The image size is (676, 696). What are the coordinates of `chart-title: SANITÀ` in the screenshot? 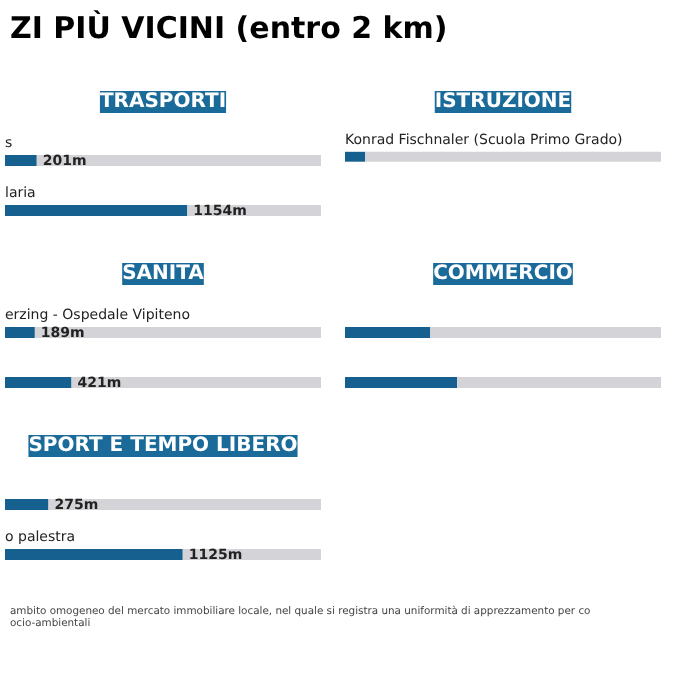 It's located at (163, 272).